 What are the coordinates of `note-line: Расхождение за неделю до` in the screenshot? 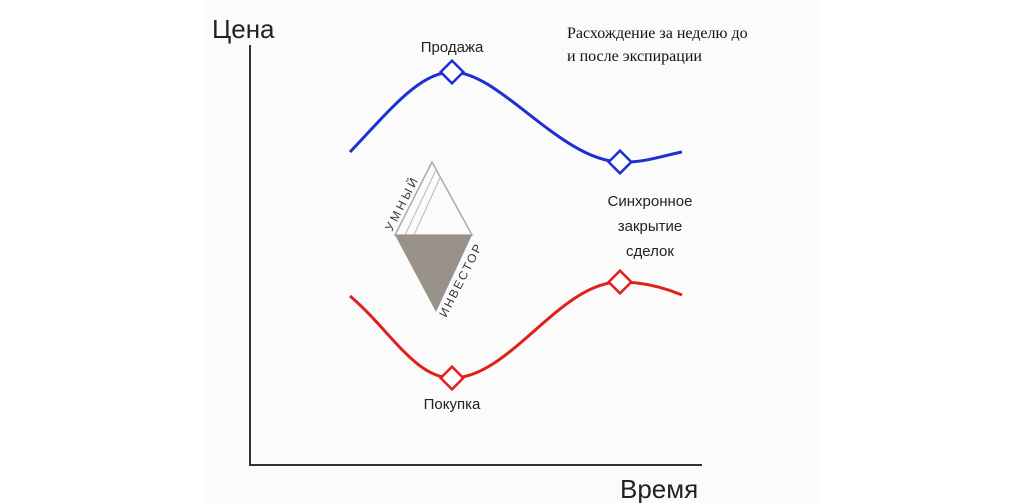 It's located at (657, 33).